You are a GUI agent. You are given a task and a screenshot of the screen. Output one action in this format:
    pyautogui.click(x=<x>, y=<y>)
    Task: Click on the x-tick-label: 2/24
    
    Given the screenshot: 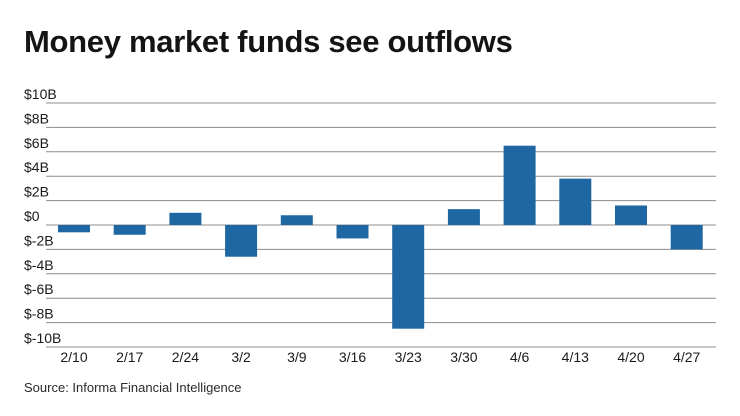 What is the action you would take?
    pyautogui.click(x=185, y=357)
    